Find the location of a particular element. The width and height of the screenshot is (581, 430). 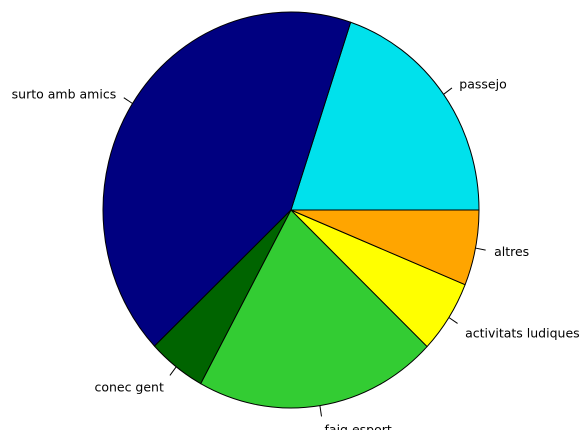

pie-label-altres: altres is located at coordinates (511, 251).